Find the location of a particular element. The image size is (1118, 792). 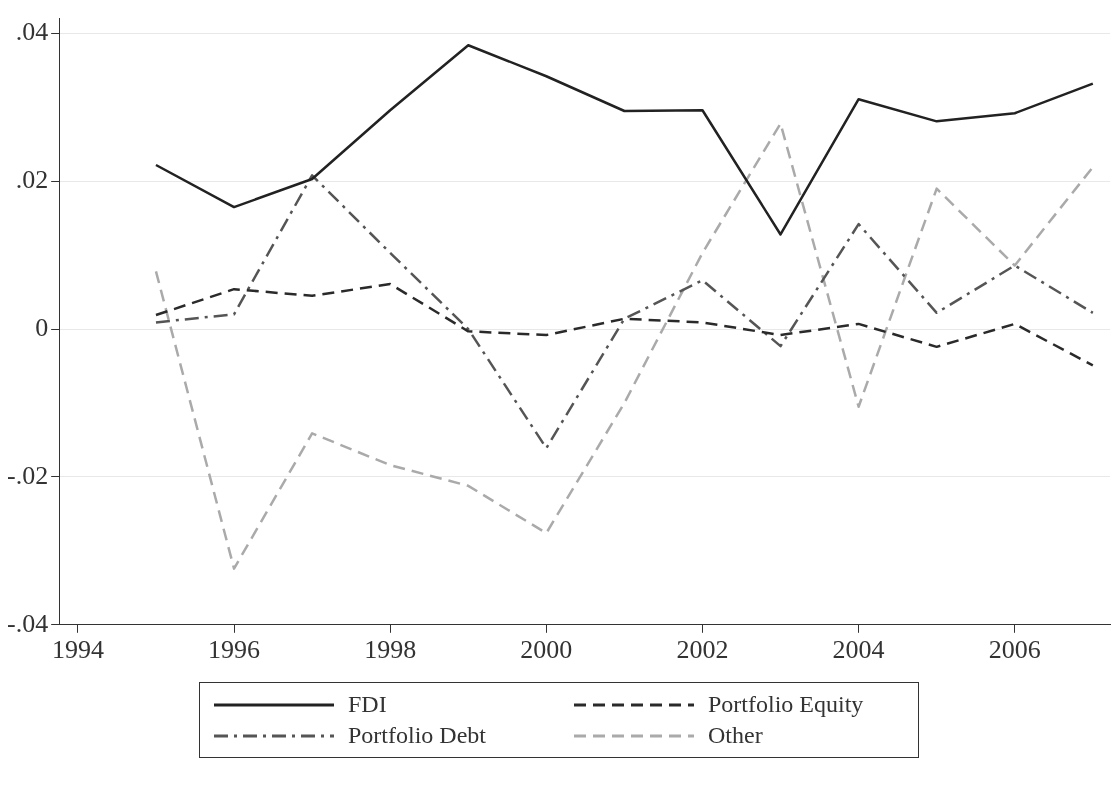

x-tick-label: 1996 is located at coordinates (234, 650).